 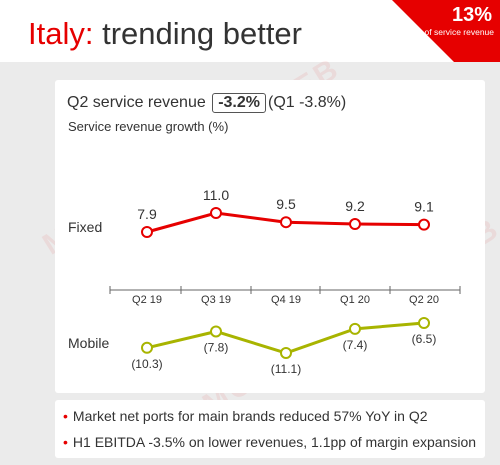 What do you see at coordinates (147, 214) in the screenshot?
I see `fixed-series-data-label: 7.9` at bounding box center [147, 214].